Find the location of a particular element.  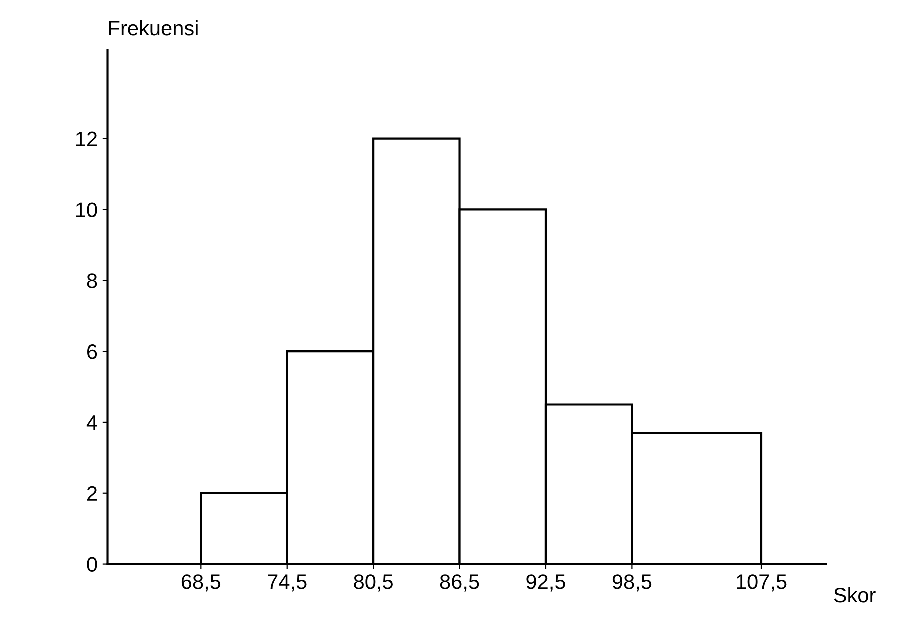

y-tick-label: 12 is located at coordinates (86, 139).